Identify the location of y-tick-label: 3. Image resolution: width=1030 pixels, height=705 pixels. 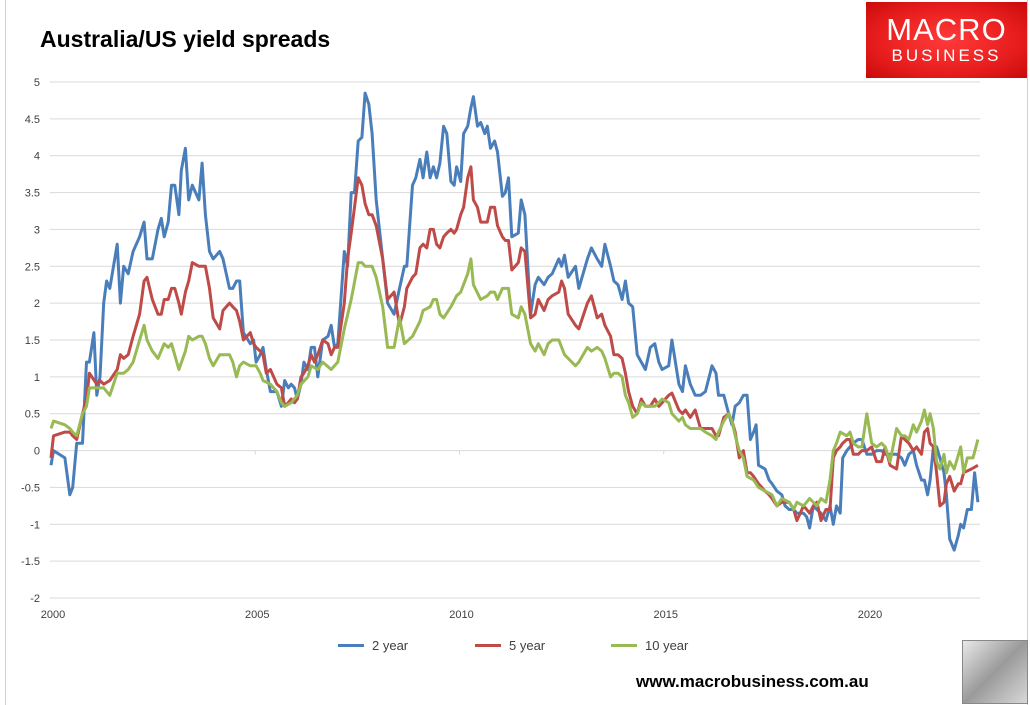
(37, 230).